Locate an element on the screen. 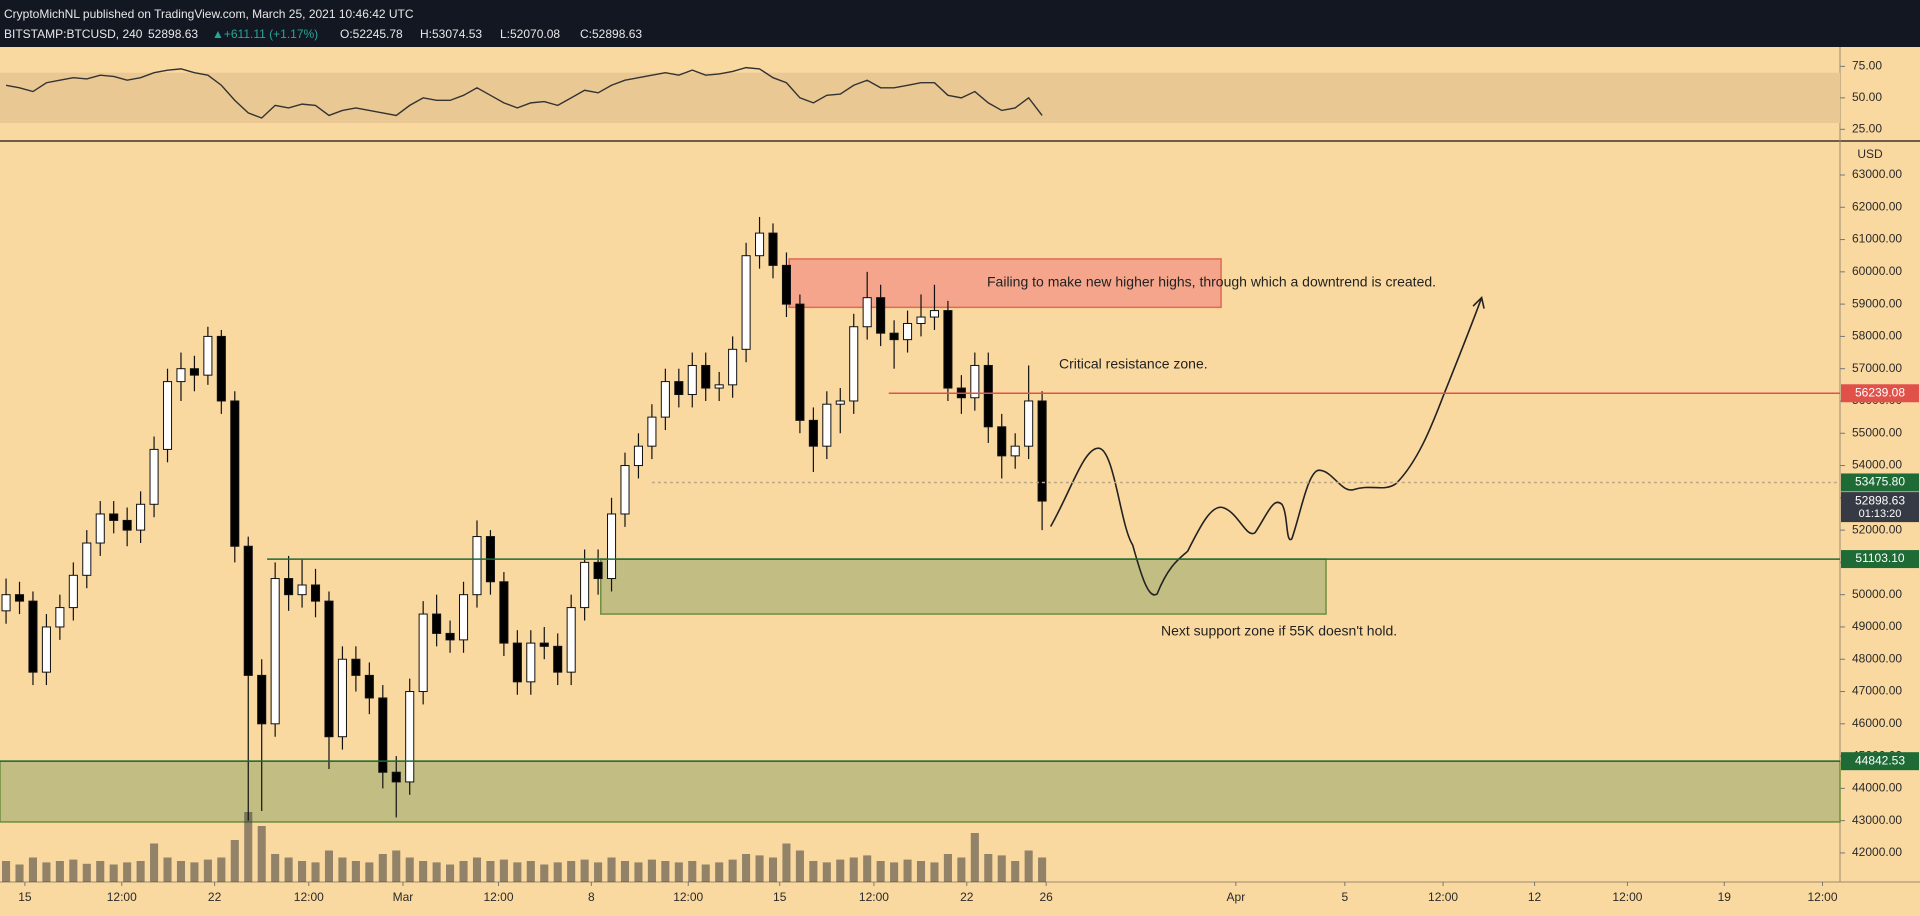  y-tick-label: 46000.00 is located at coordinates (1877, 723).